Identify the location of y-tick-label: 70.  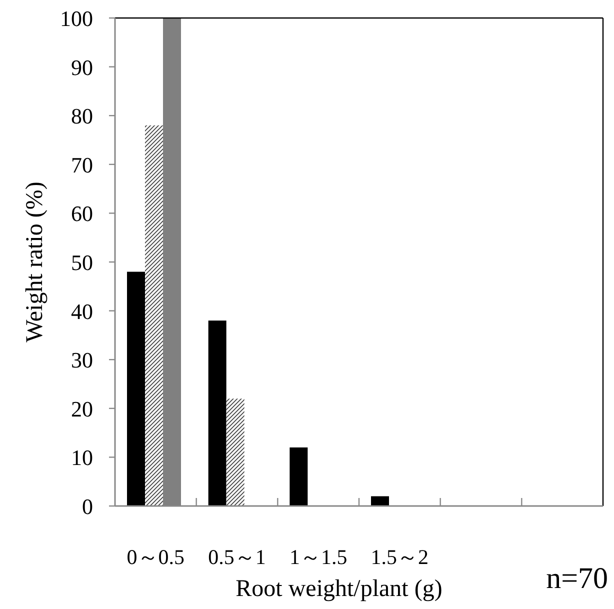
(82, 165).